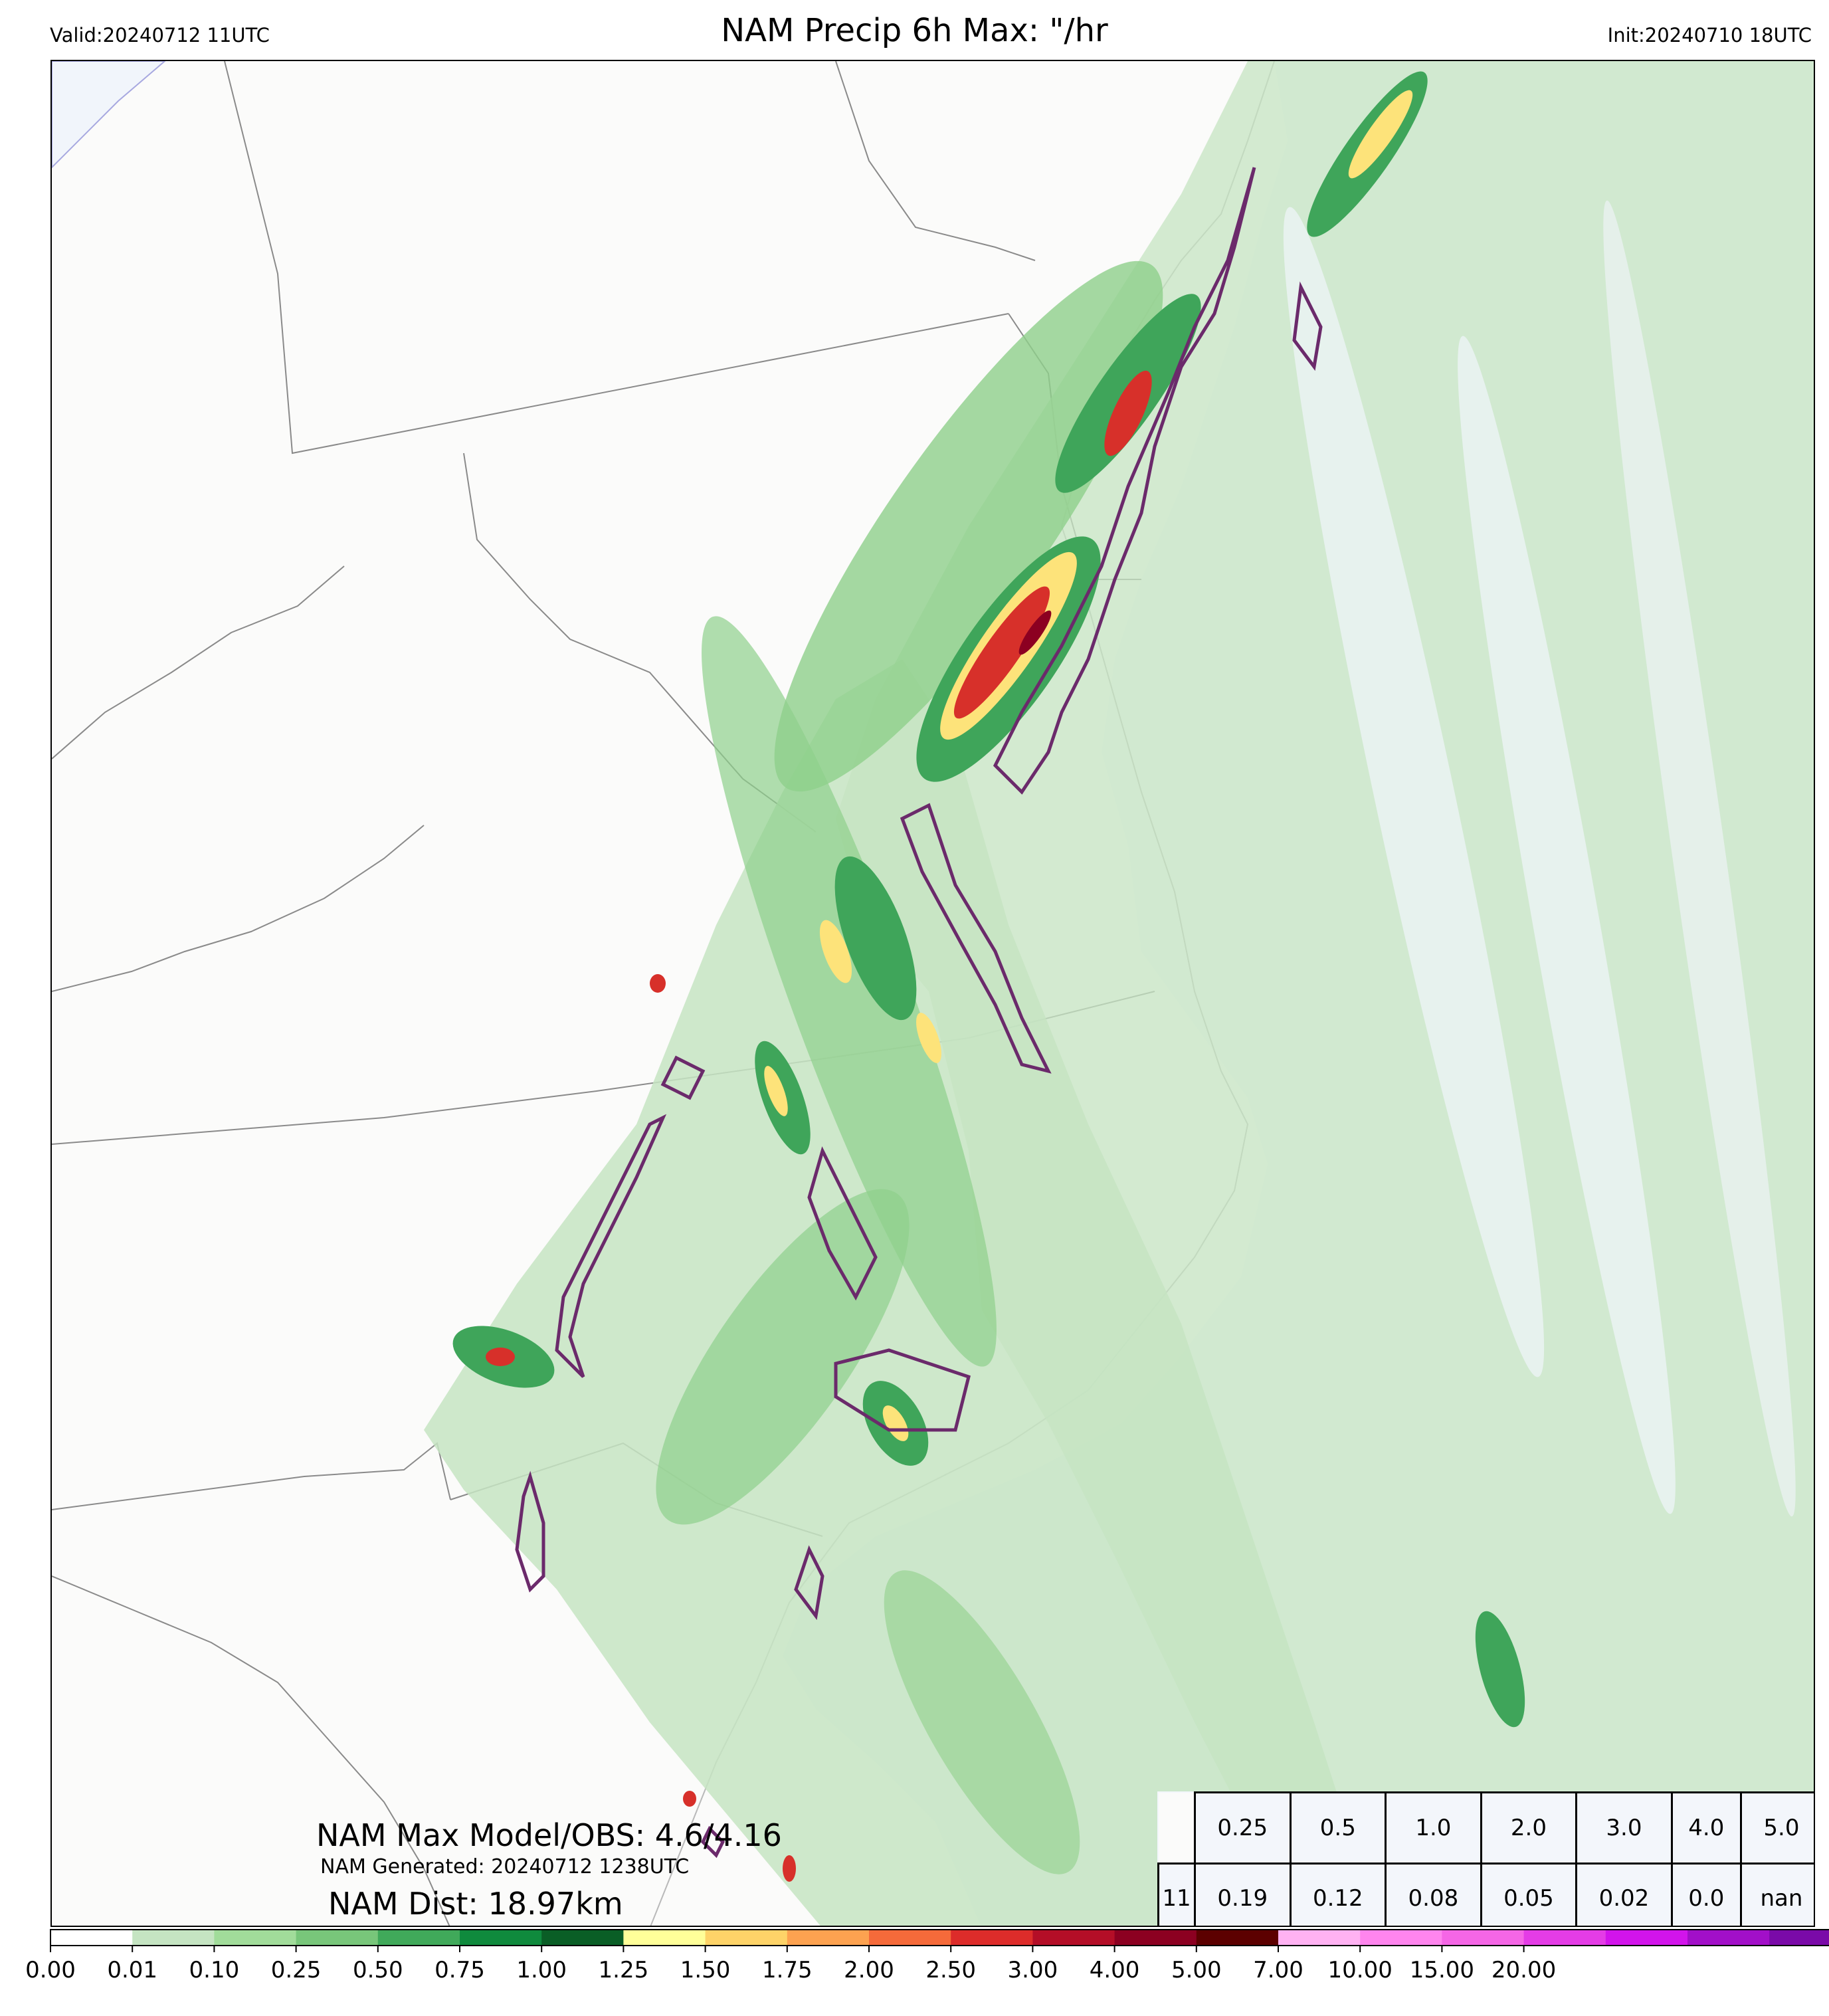 The image size is (1829, 2016). Describe the element at coordinates (1709, 35) in the screenshot. I see `init-time-label: Init:20240710 18UTC` at that location.